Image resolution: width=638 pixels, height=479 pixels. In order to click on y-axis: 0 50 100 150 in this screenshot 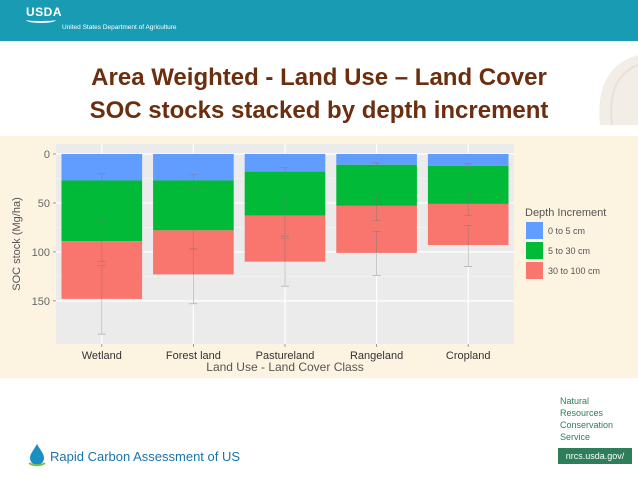, I will do `click(44, 228)`.